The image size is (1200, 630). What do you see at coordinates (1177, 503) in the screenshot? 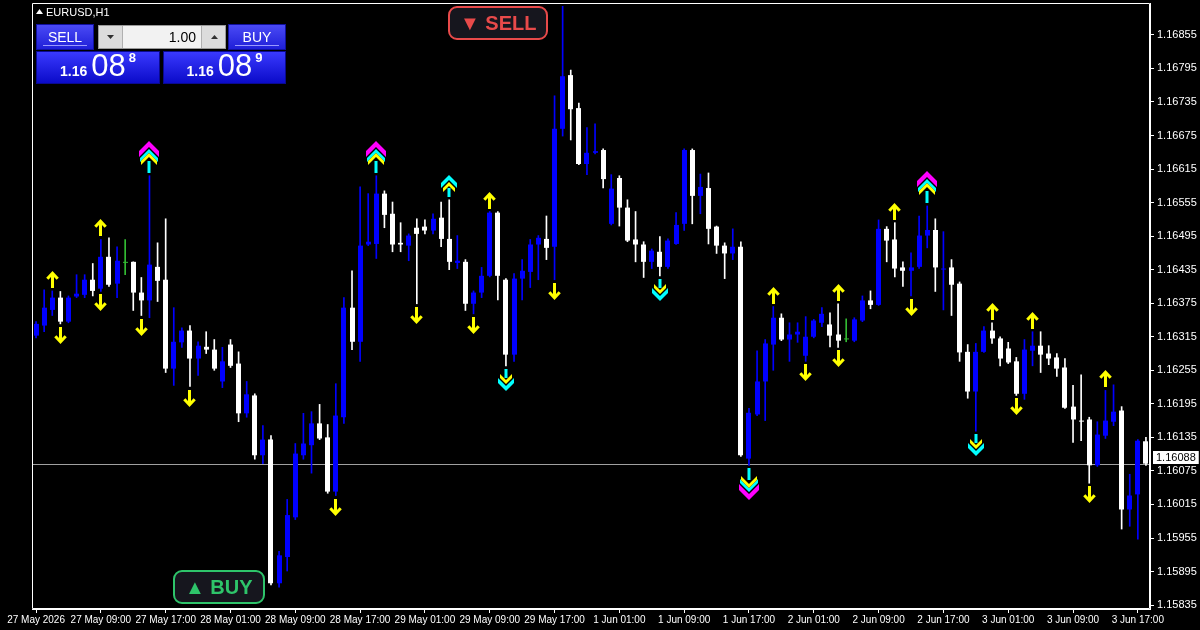
I see `y-tick-label: 1.16015` at bounding box center [1177, 503].